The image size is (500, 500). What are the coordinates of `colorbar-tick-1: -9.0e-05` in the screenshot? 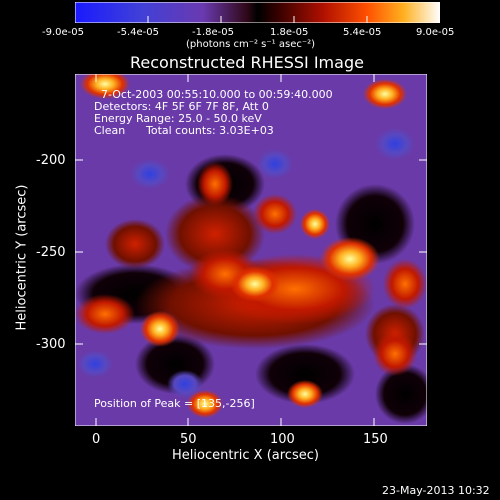 It's located at (63, 32).